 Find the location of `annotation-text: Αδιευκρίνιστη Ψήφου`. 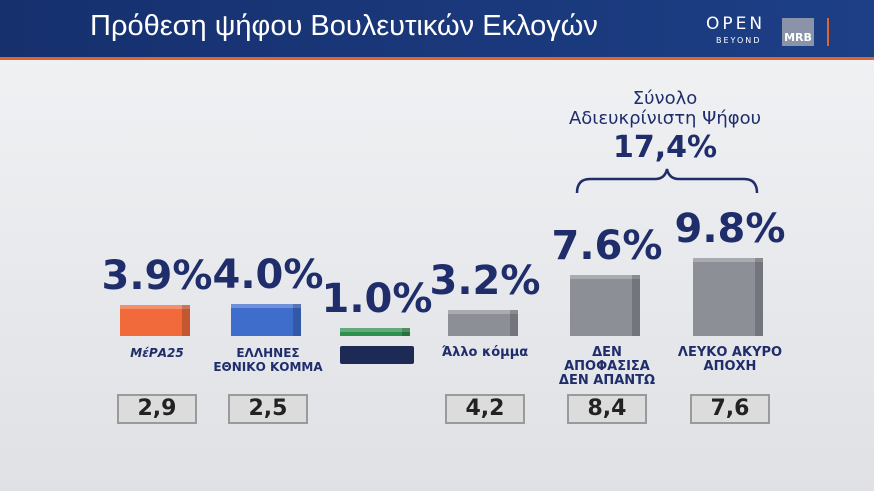

annotation-text: Αδιευκρίνιστη Ψήφου is located at coordinates (665, 118).